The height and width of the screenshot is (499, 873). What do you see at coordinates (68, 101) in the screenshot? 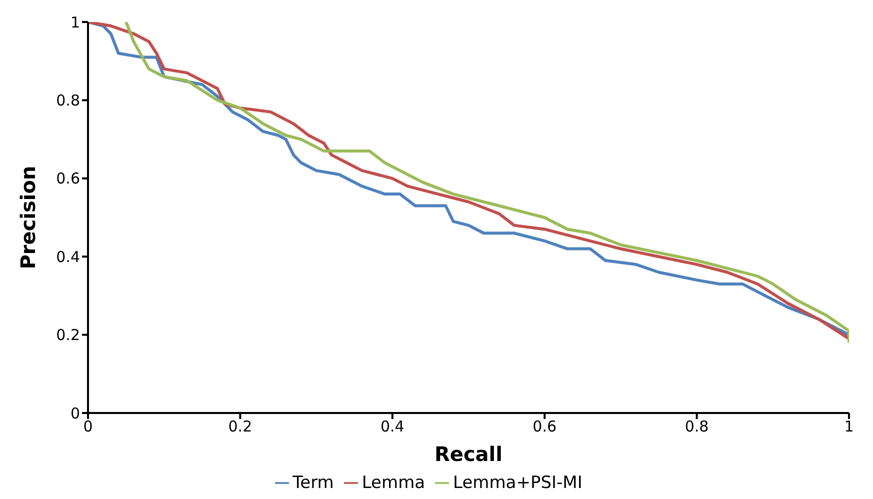
I see `y-tick-label: 0.8` at bounding box center [68, 101].